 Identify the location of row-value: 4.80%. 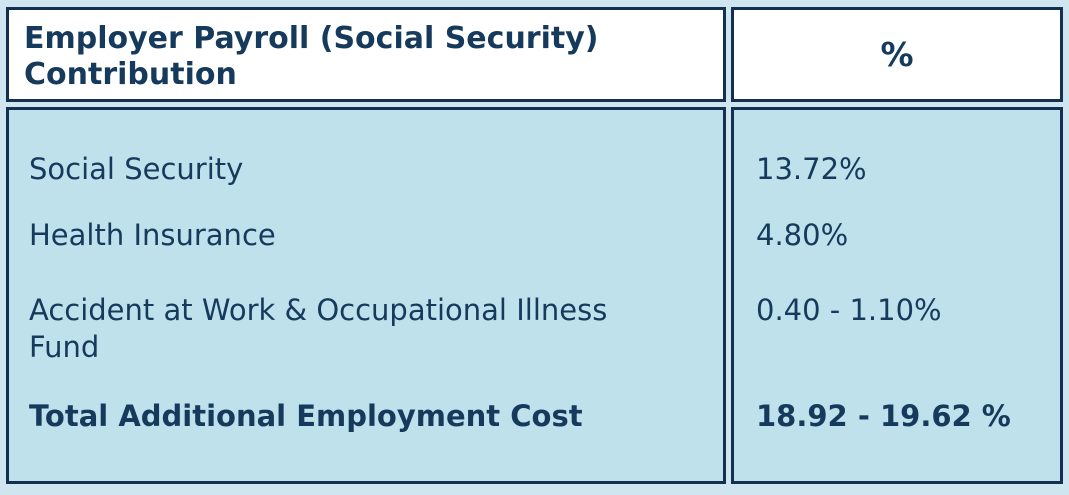
(802, 235).